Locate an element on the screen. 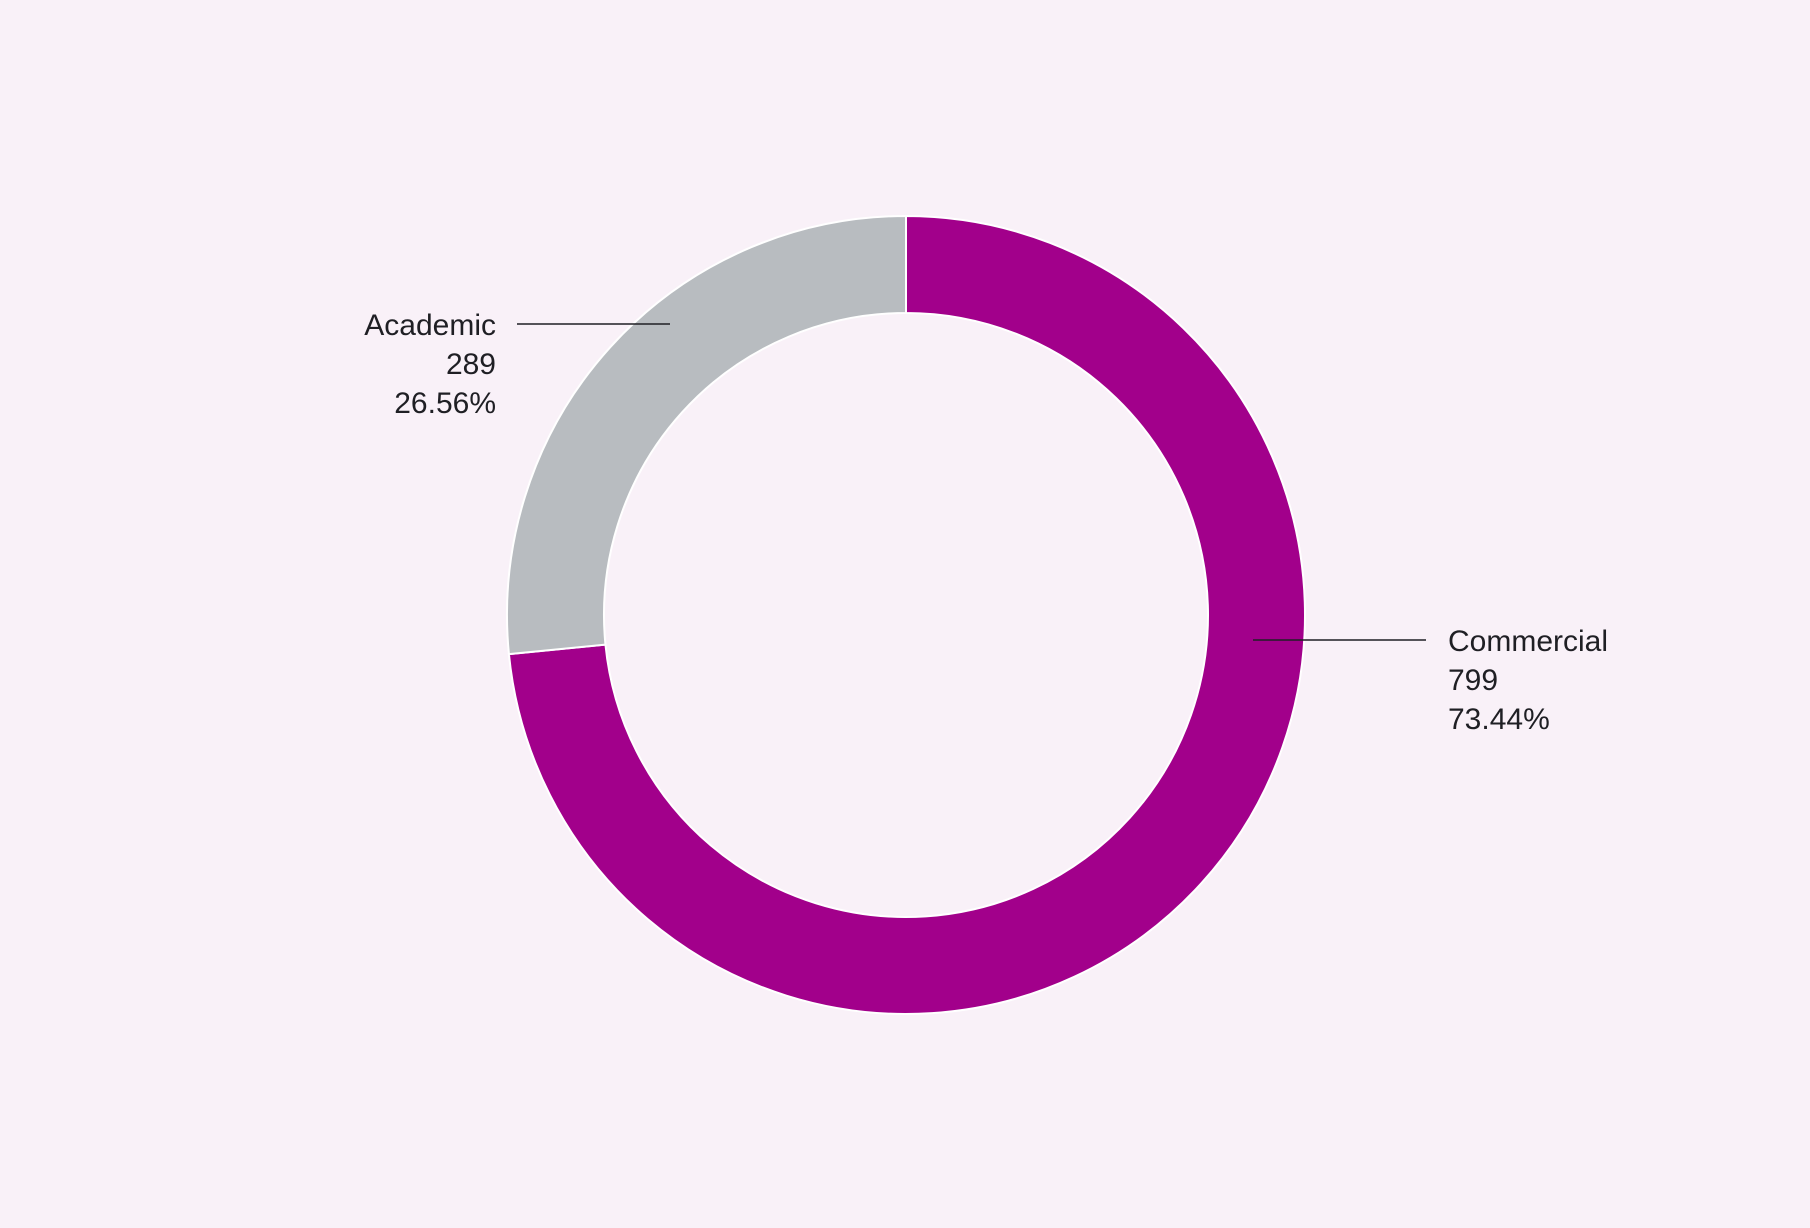  slice-value-label: 289 is located at coordinates (471, 364).